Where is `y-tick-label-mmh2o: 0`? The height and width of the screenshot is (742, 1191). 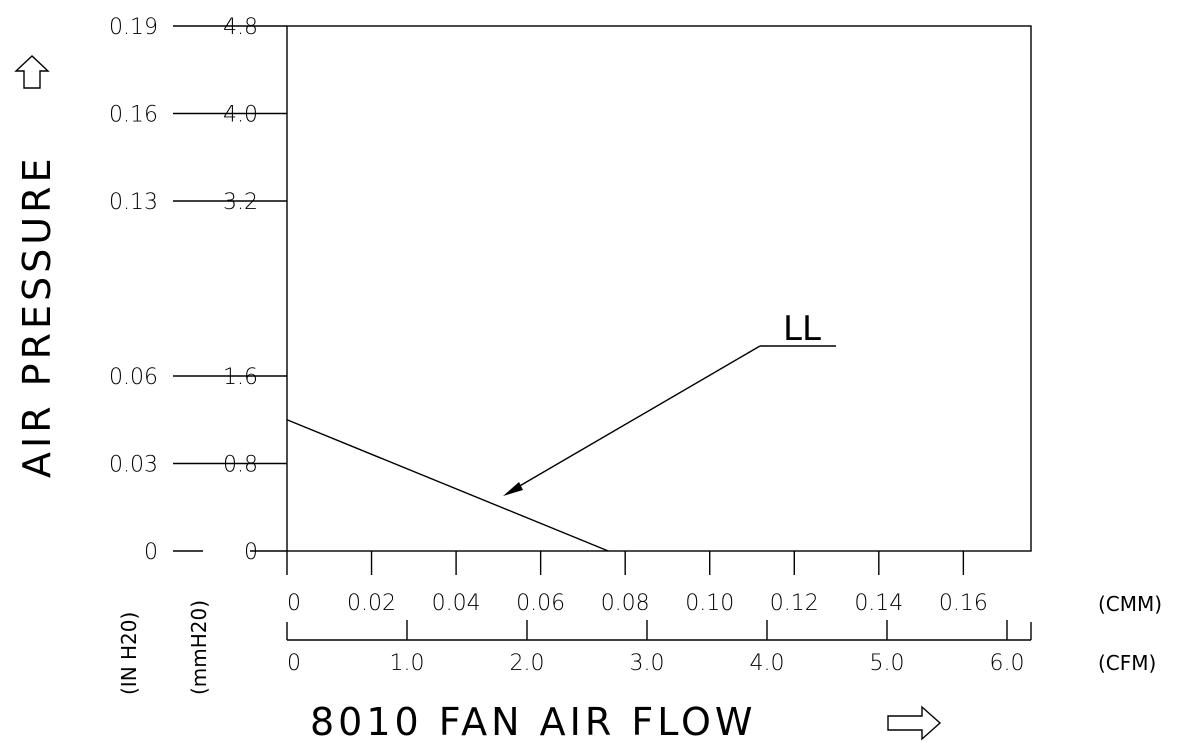 y-tick-label-mmh2o: 0 is located at coordinates (251, 552).